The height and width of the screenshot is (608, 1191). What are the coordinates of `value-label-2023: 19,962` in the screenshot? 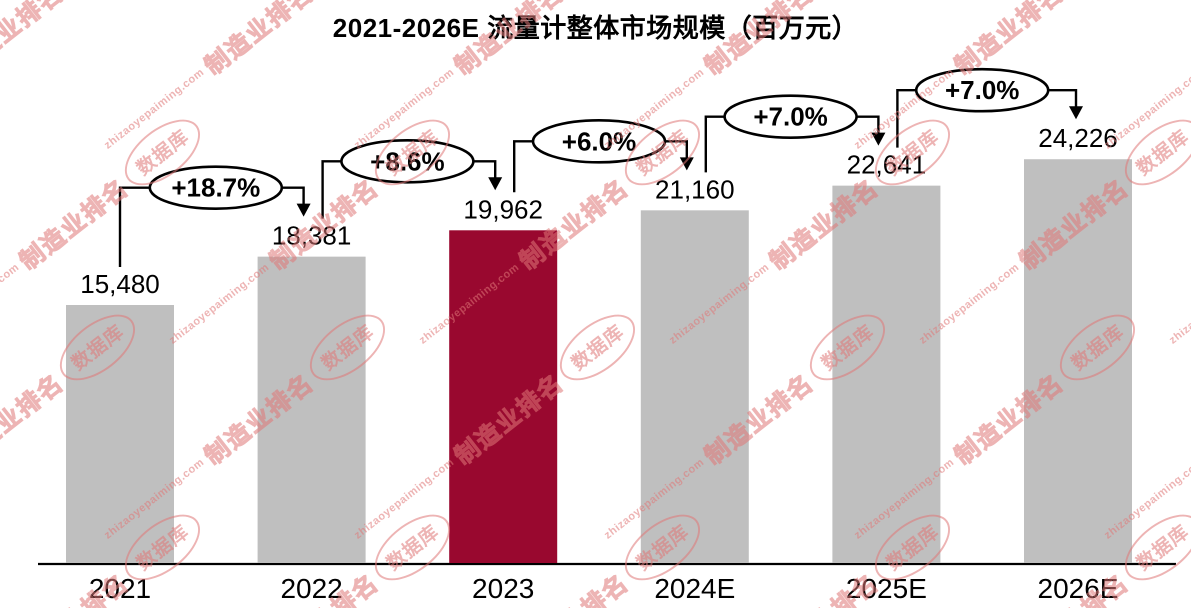 It's located at (503, 209).